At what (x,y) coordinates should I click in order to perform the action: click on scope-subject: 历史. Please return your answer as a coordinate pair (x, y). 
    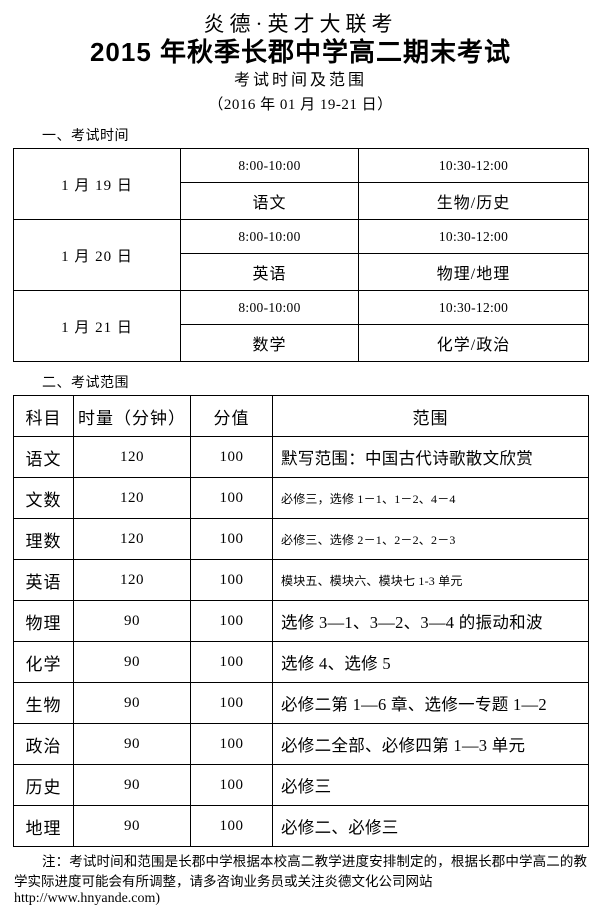
    Looking at the image, I should click on (43, 785).